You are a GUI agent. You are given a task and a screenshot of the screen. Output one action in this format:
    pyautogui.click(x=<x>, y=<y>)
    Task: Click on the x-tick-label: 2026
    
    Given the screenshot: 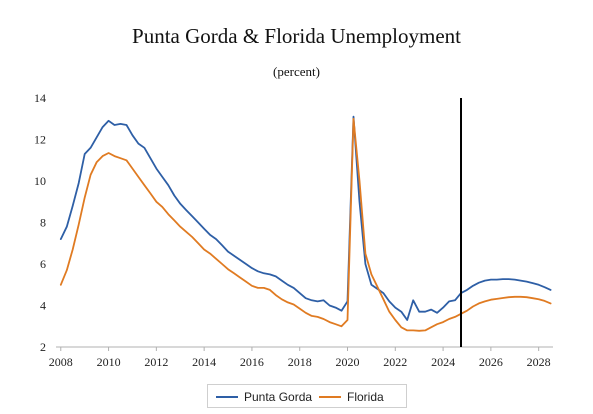 What is the action you would take?
    pyautogui.click(x=491, y=362)
    